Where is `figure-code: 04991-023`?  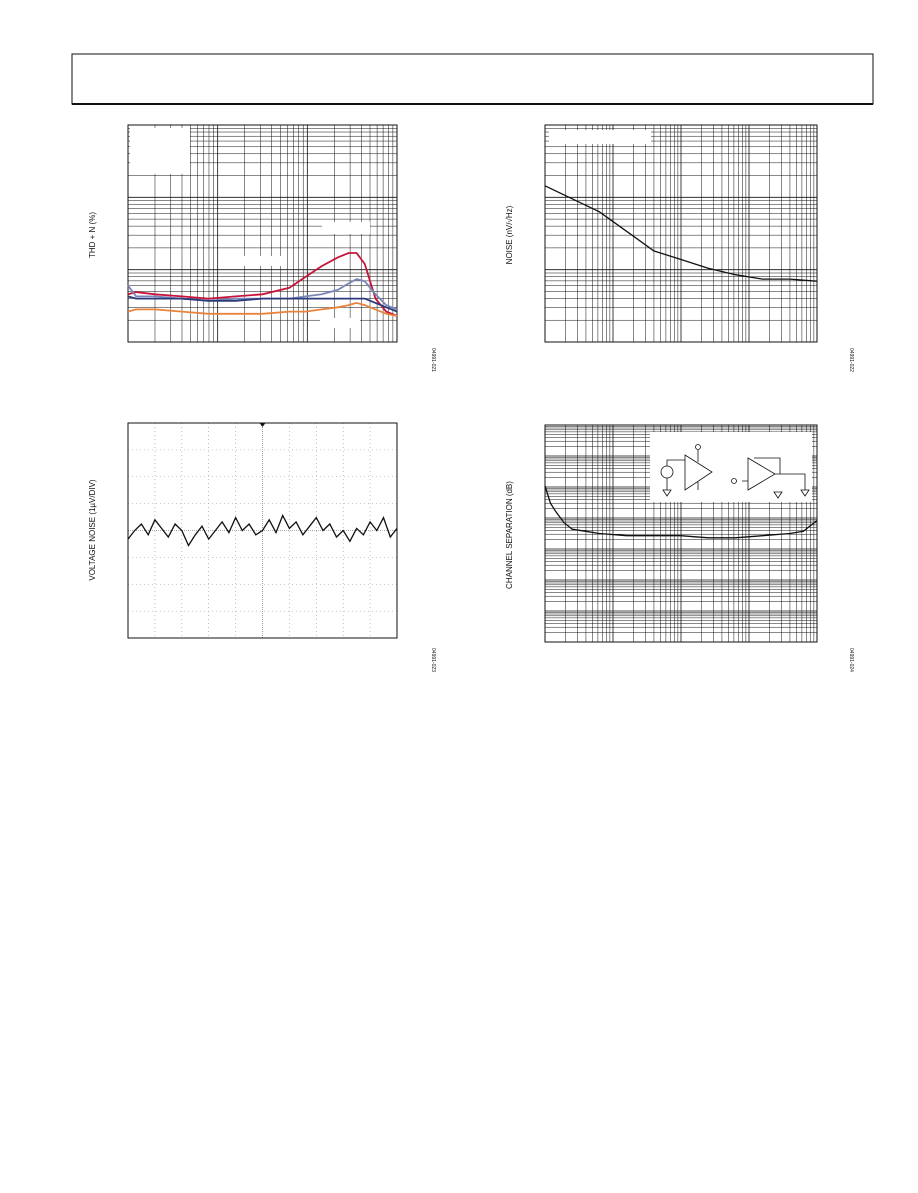 figure-code: 04991-023 is located at coordinates (433, 660).